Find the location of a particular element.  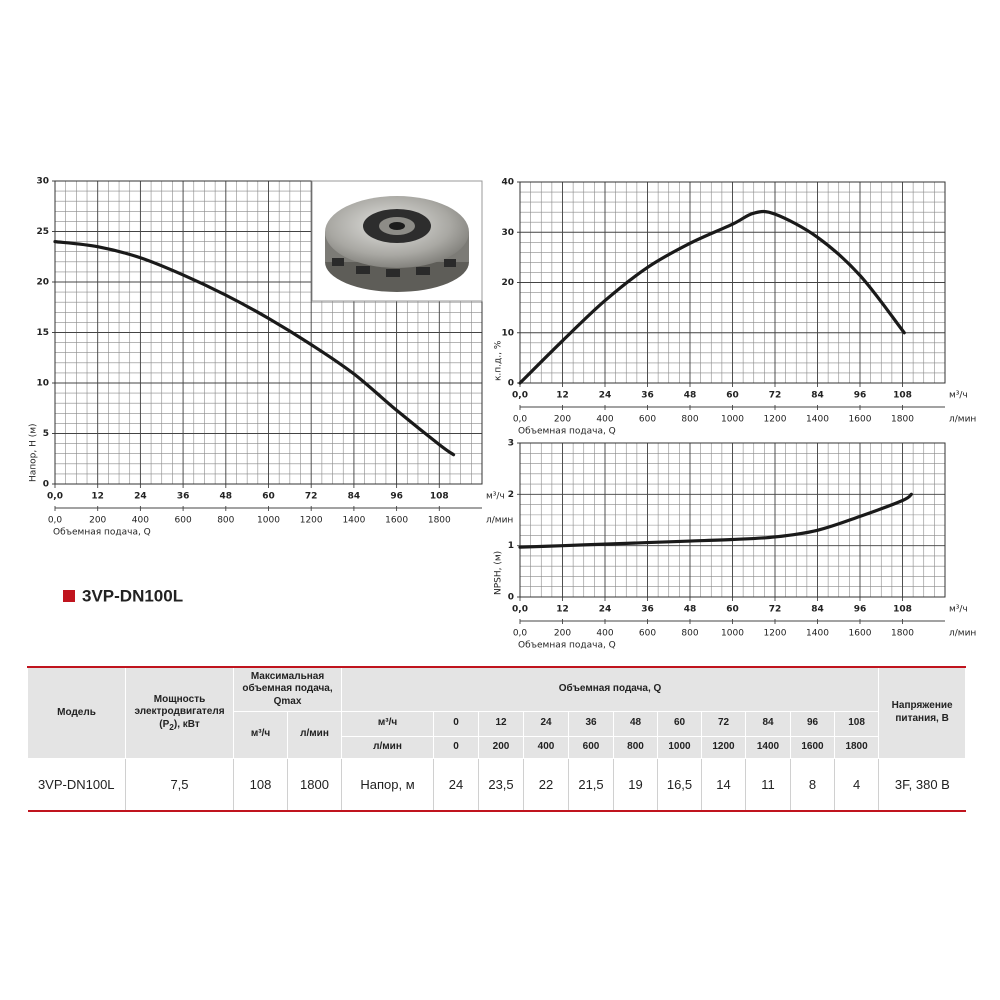

y-tick-label: 3 is located at coordinates (511, 444).